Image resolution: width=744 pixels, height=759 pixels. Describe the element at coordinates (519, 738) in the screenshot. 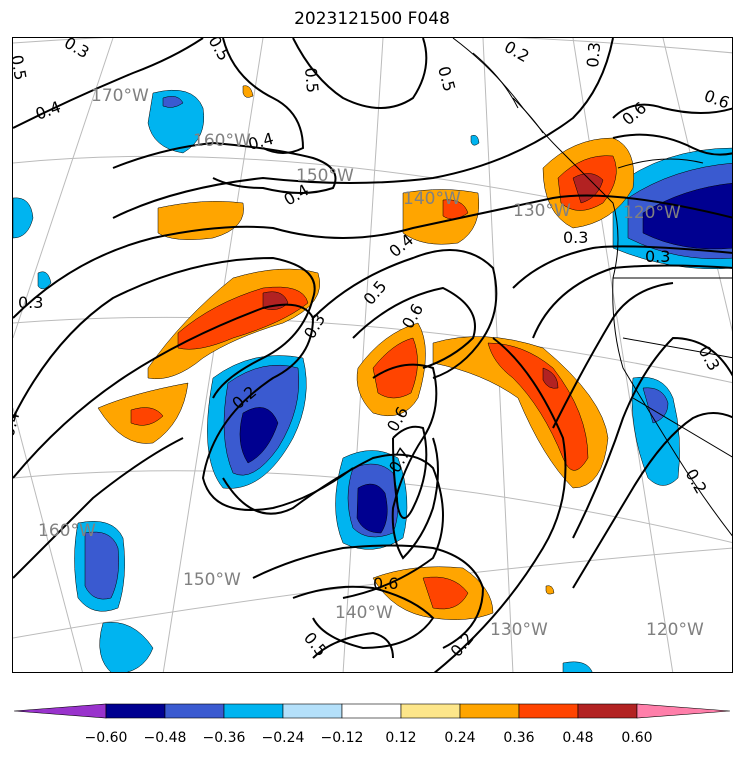

I see `colorbar-tick-label: 0.36` at that location.